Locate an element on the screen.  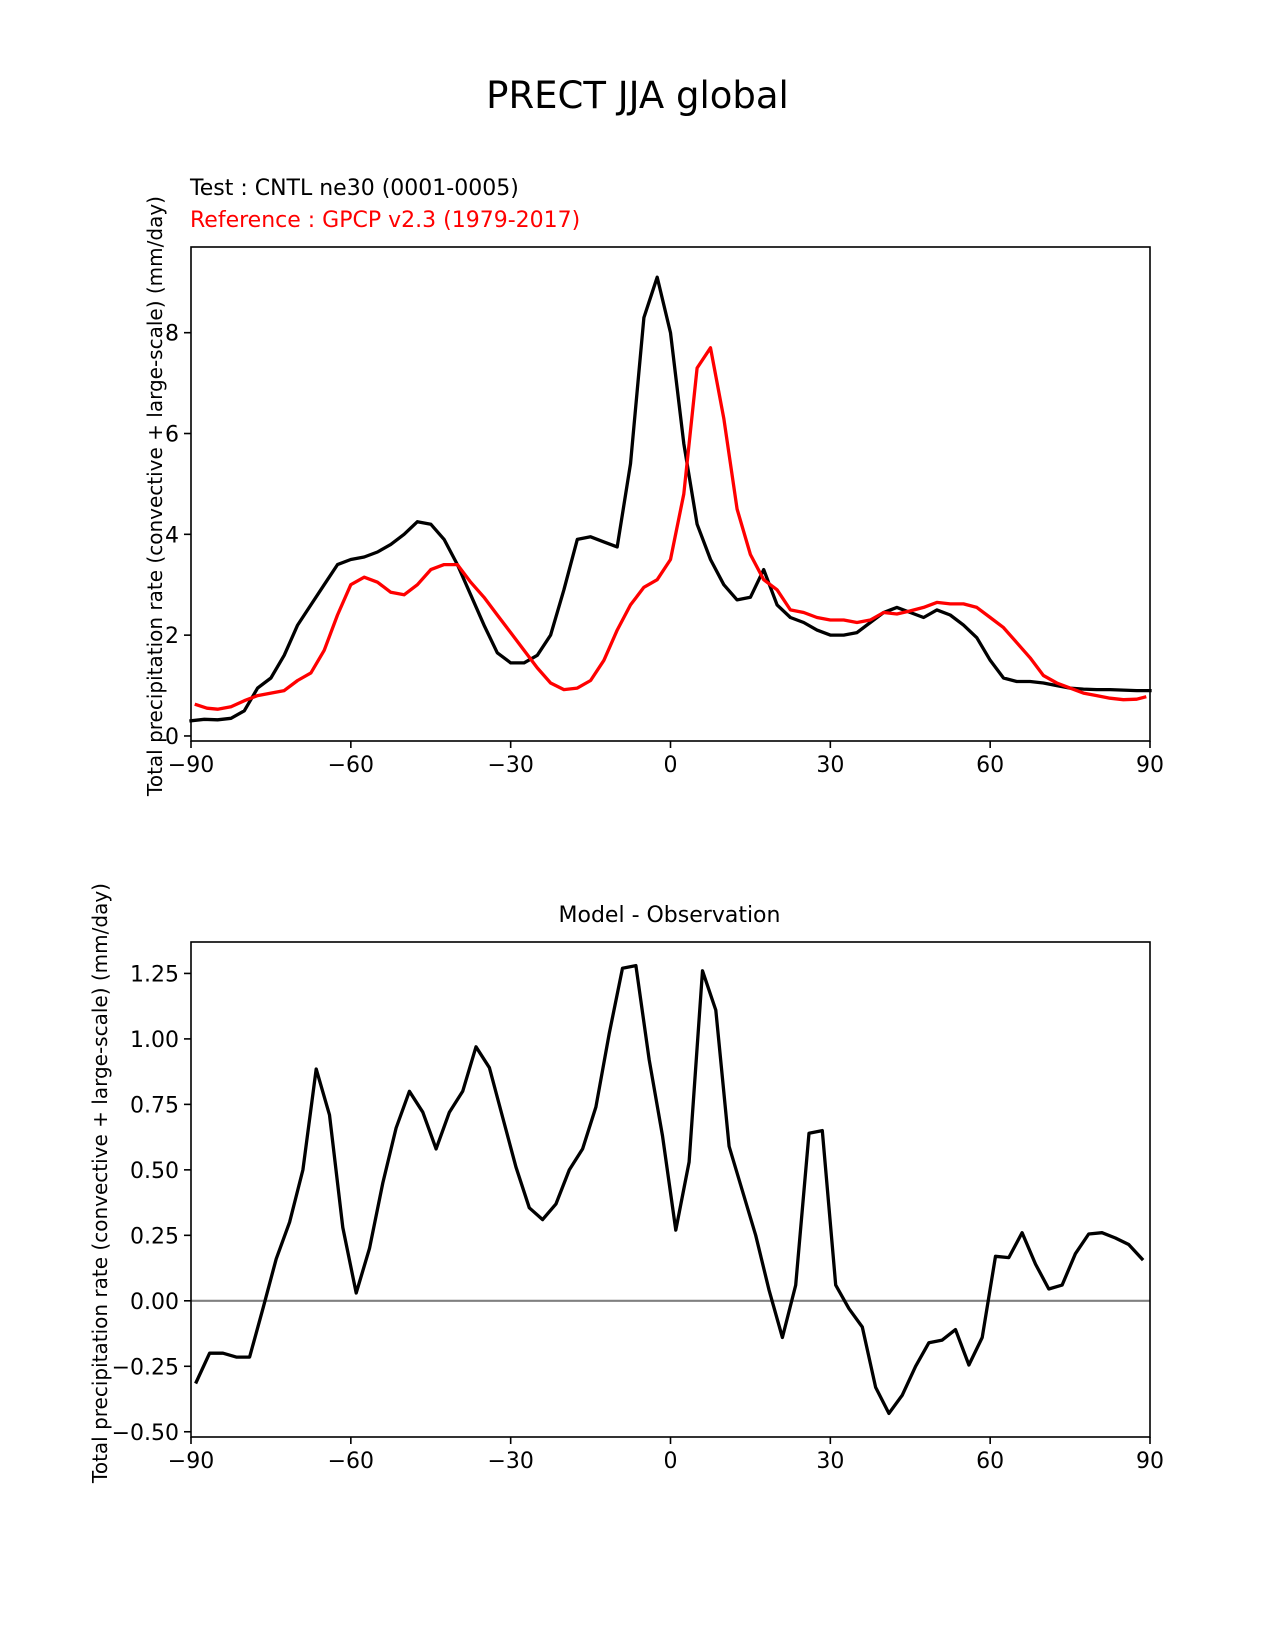
top-xtick-label: 90 is located at coordinates (1150, 765).